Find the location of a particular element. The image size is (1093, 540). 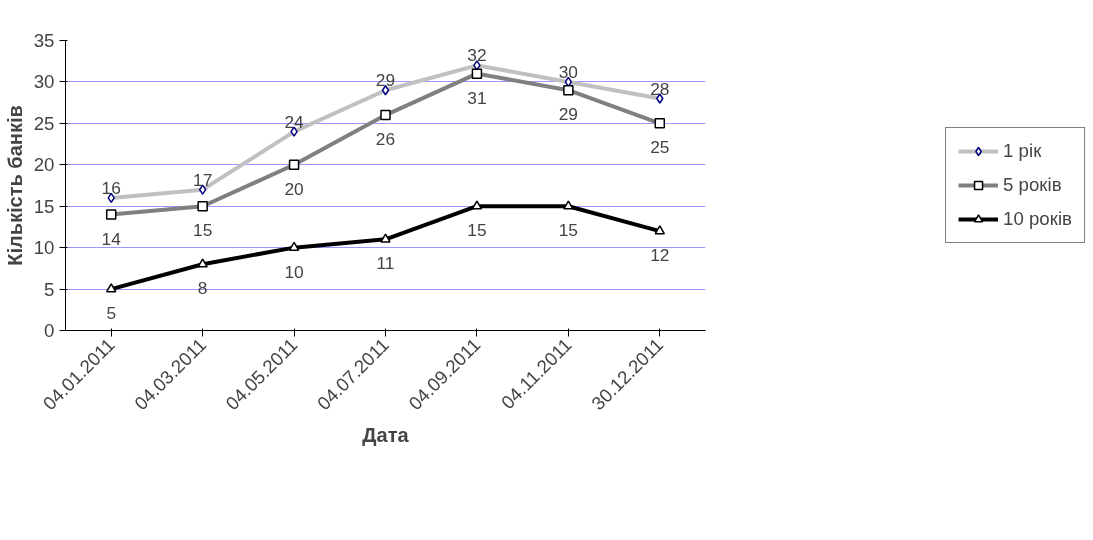

data-label: 24 is located at coordinates (294, 121).